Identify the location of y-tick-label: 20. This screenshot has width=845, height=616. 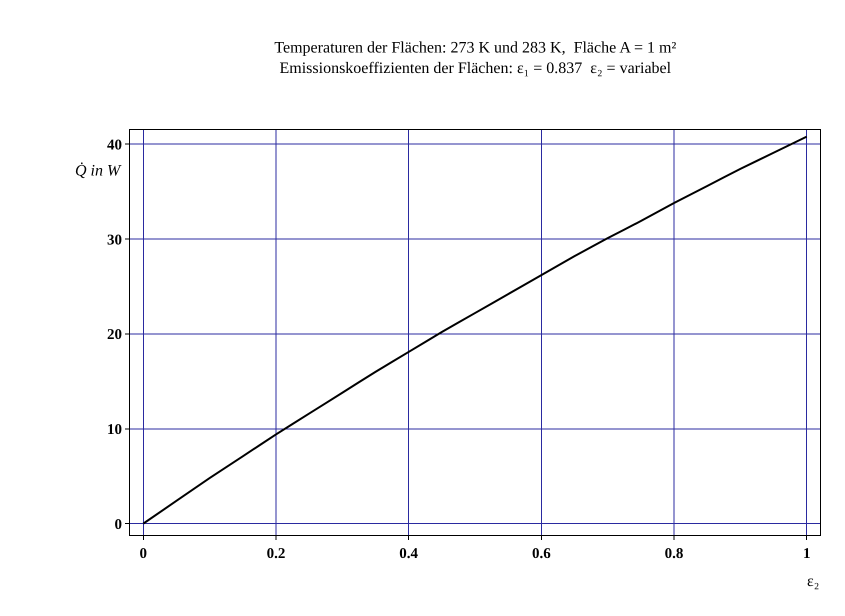
(114, 335).